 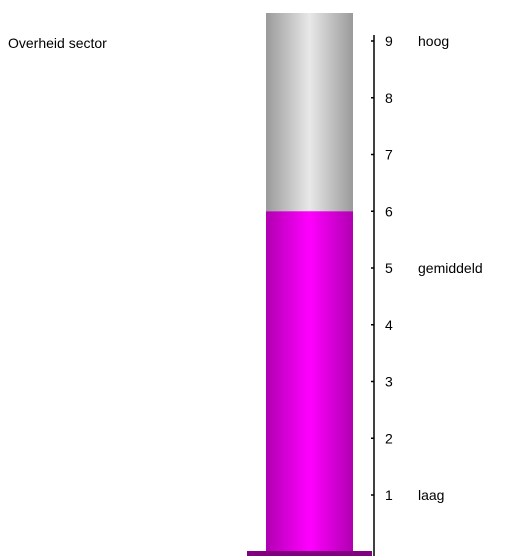 I want to click on y-tick-label: 3, so click(x=389, y=382).